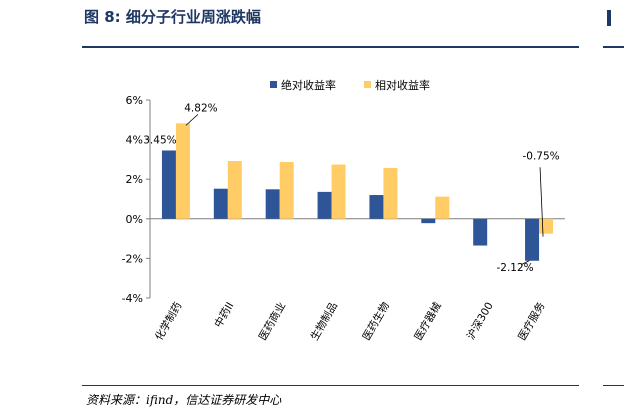 The width and height of the screenshot is (624, 420). What do you see at coordinates (480, 321) in the screenshot?
I see `category-label: 沪深300` at bounding box center [480, 321].